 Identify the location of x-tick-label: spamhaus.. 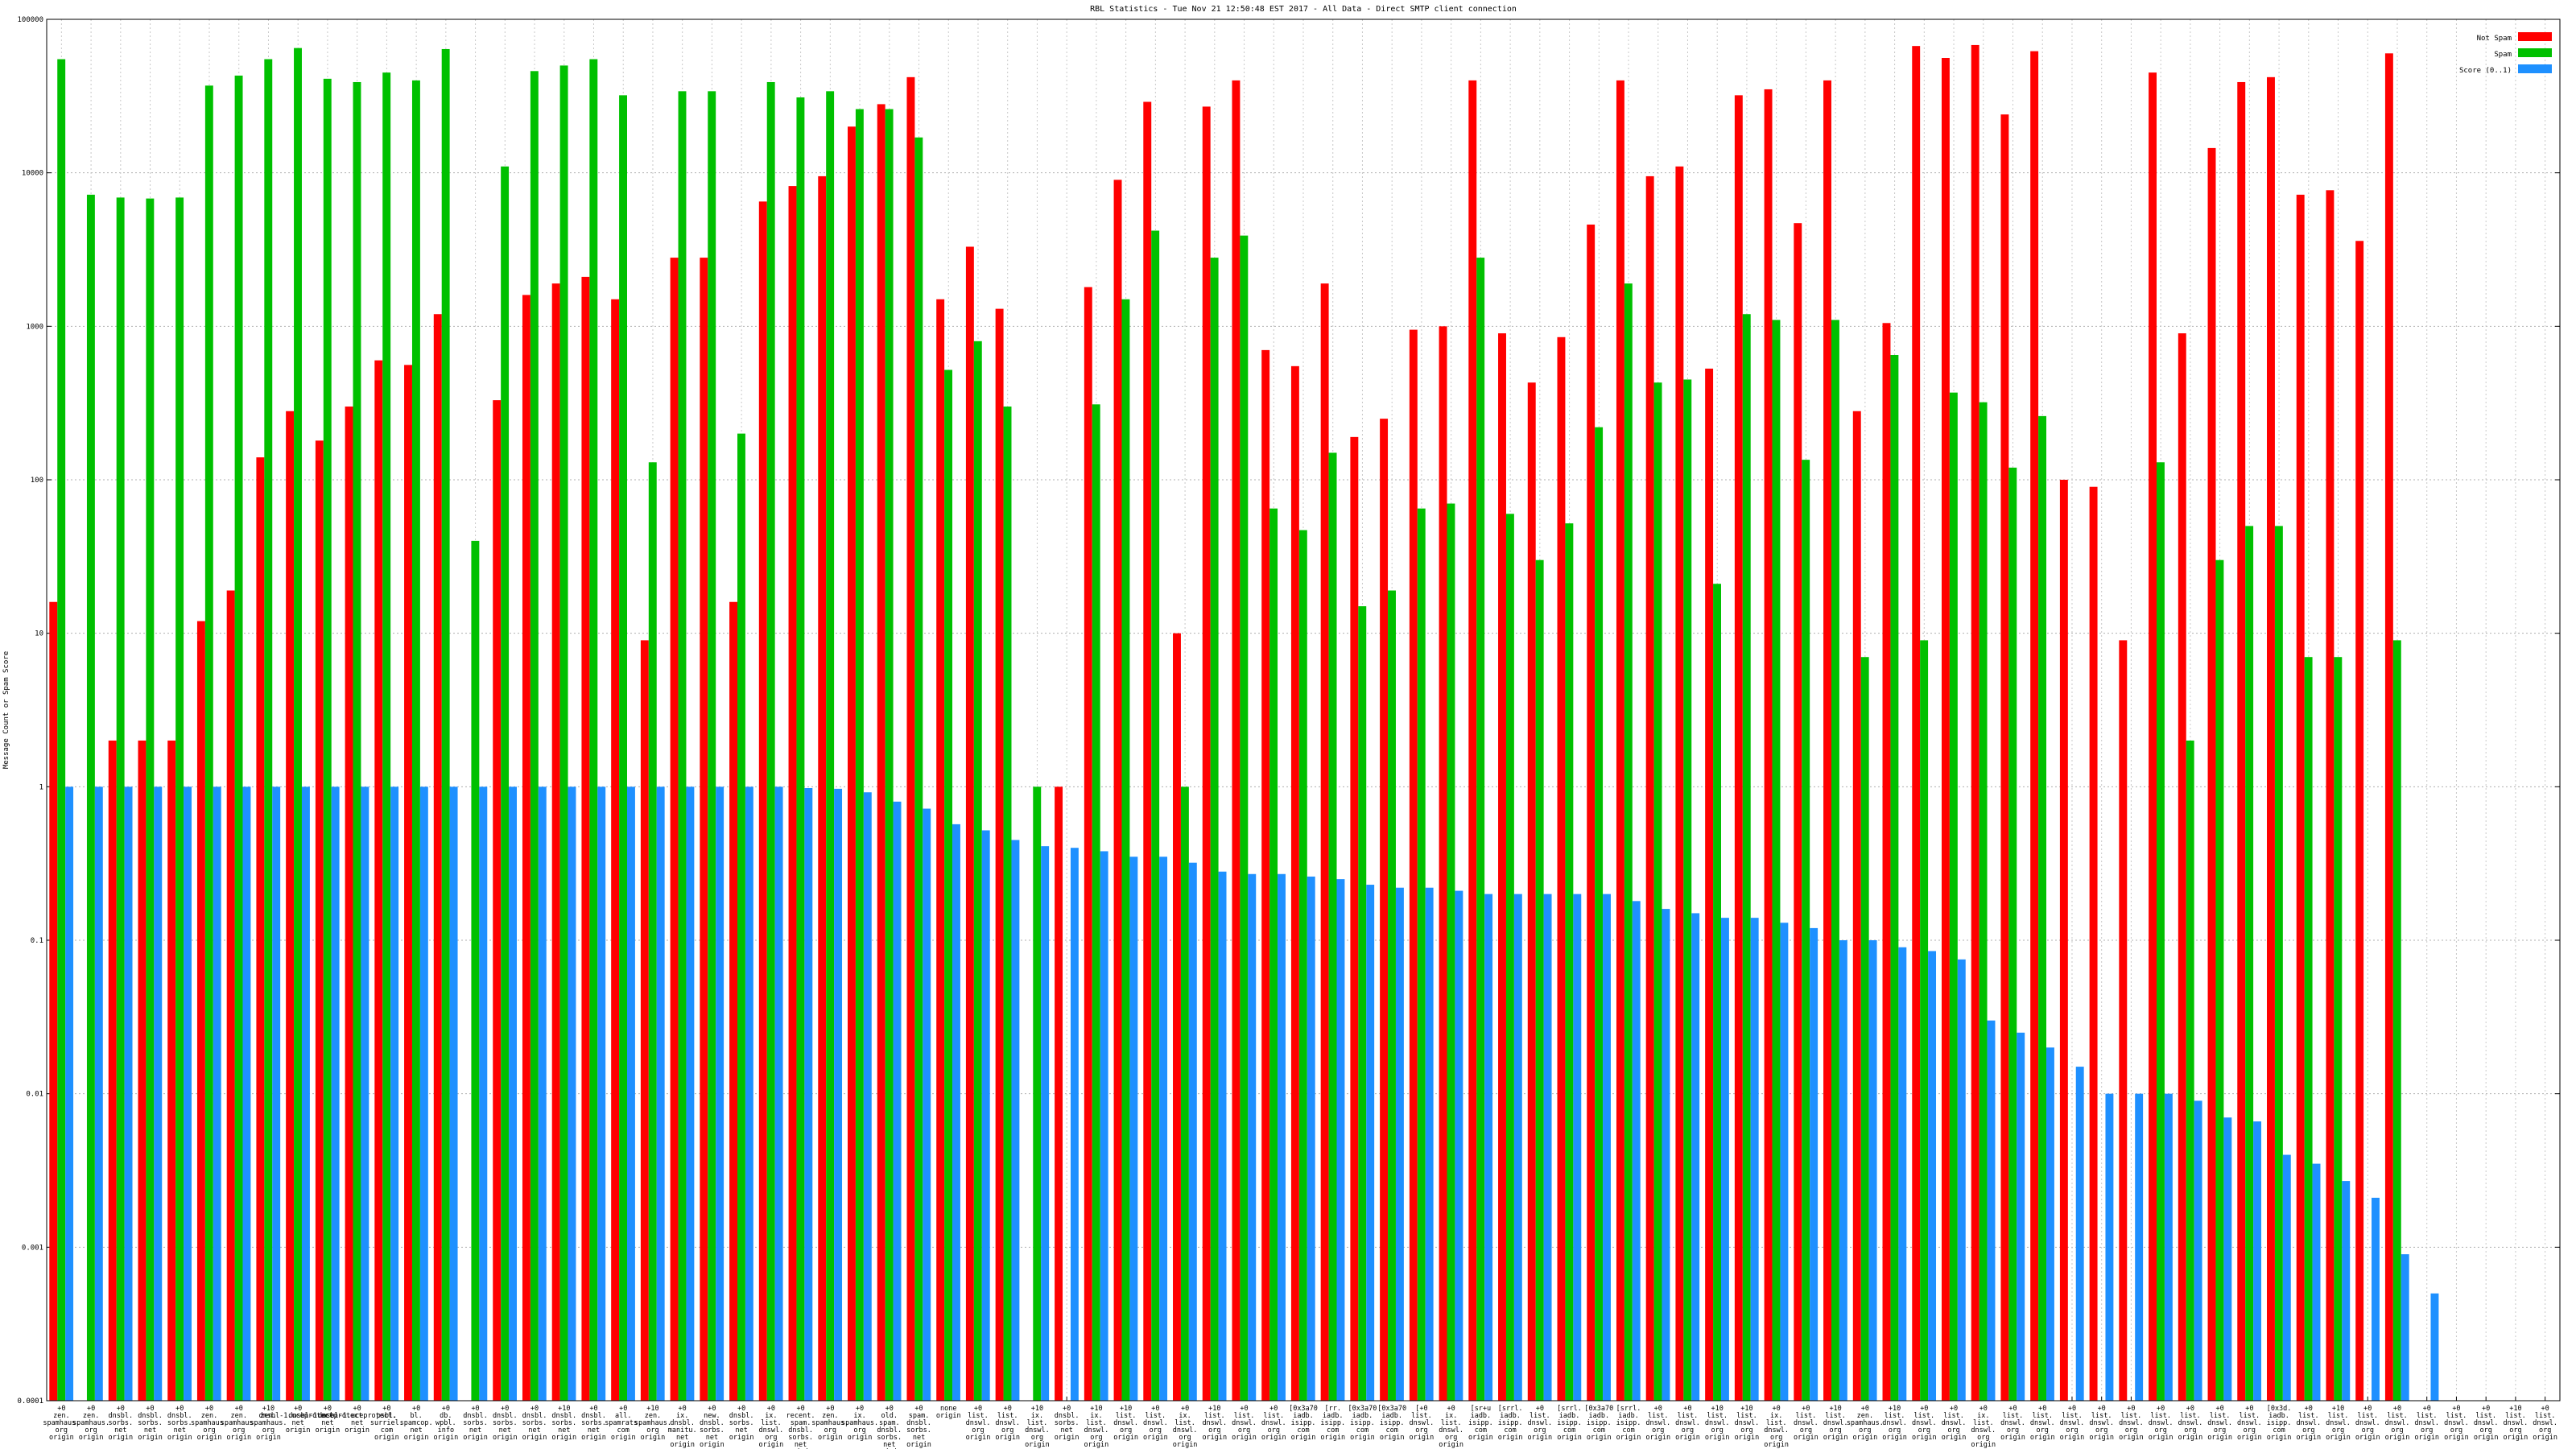
(859, 1423).